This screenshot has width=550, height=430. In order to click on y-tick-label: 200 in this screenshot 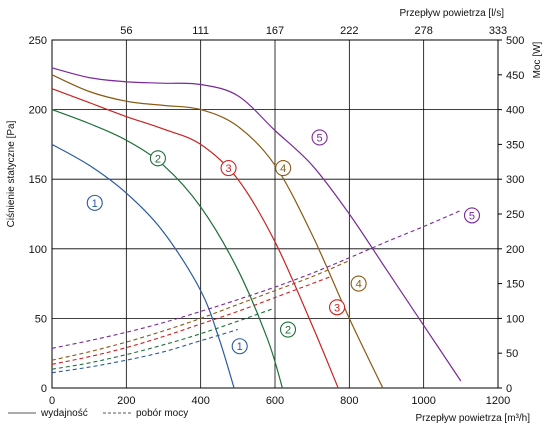, I will do `click(38, 111)`.